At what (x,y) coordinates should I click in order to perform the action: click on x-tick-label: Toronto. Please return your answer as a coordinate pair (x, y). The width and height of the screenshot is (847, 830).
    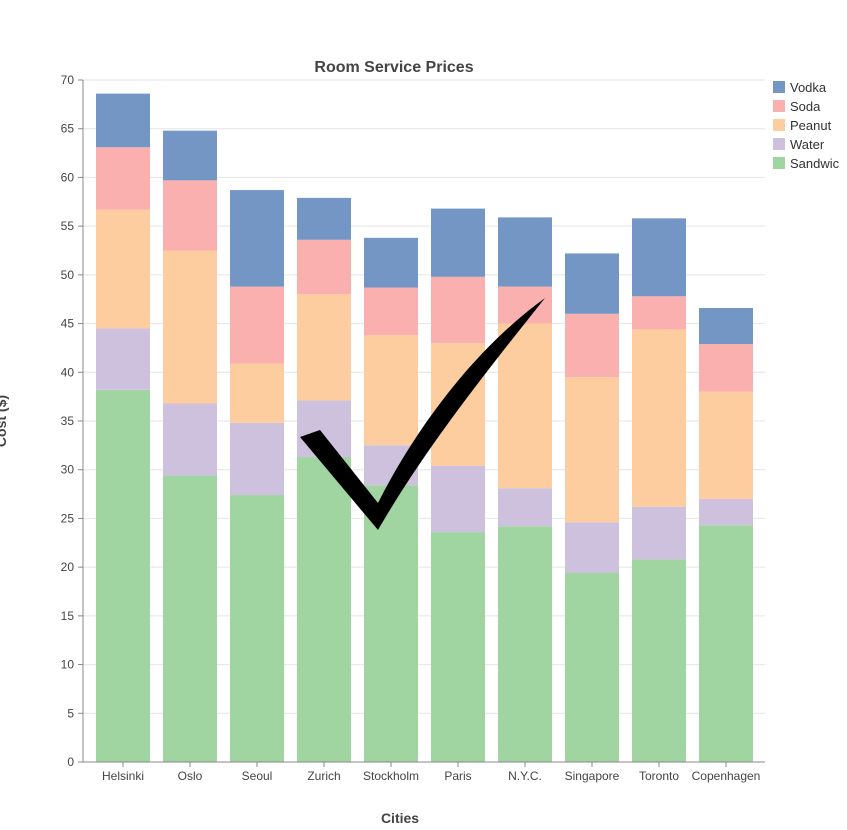
    Looking at the image, I should click on (659, 776).